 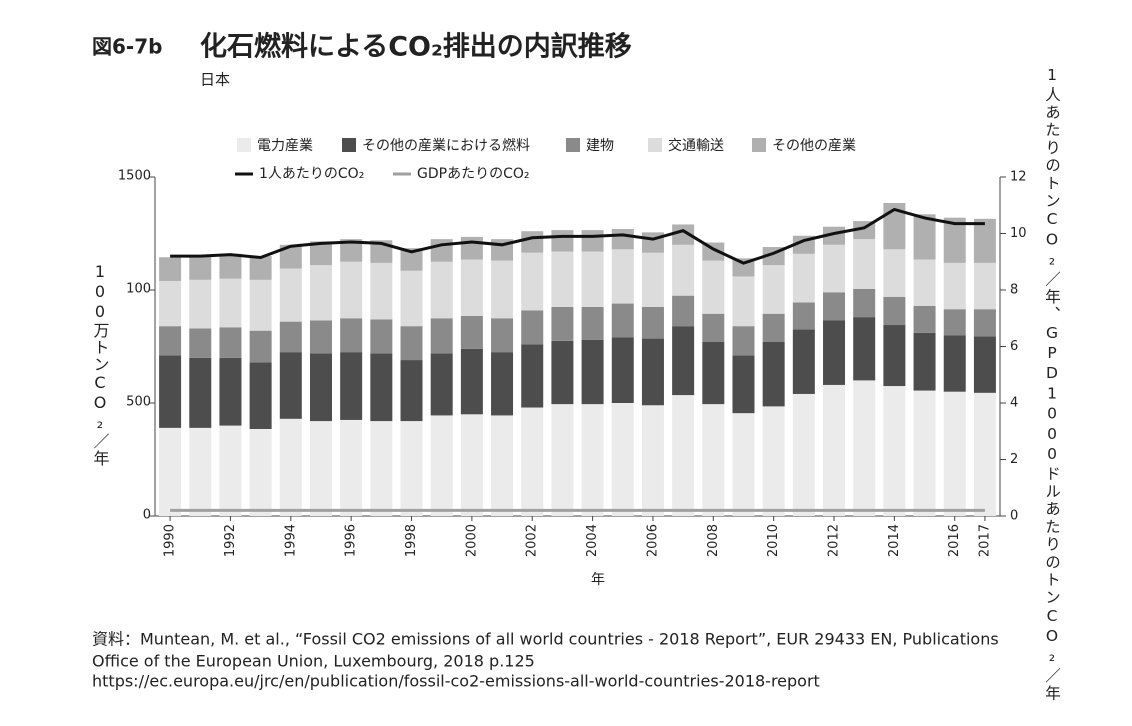 I want to click on y2-tick-label: 4, so click(x=1014, y=403).